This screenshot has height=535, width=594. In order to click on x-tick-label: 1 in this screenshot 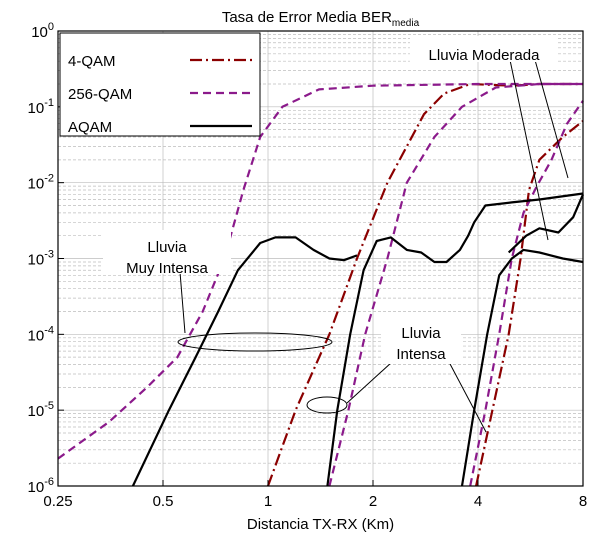, I will do `click(268, 501)`.